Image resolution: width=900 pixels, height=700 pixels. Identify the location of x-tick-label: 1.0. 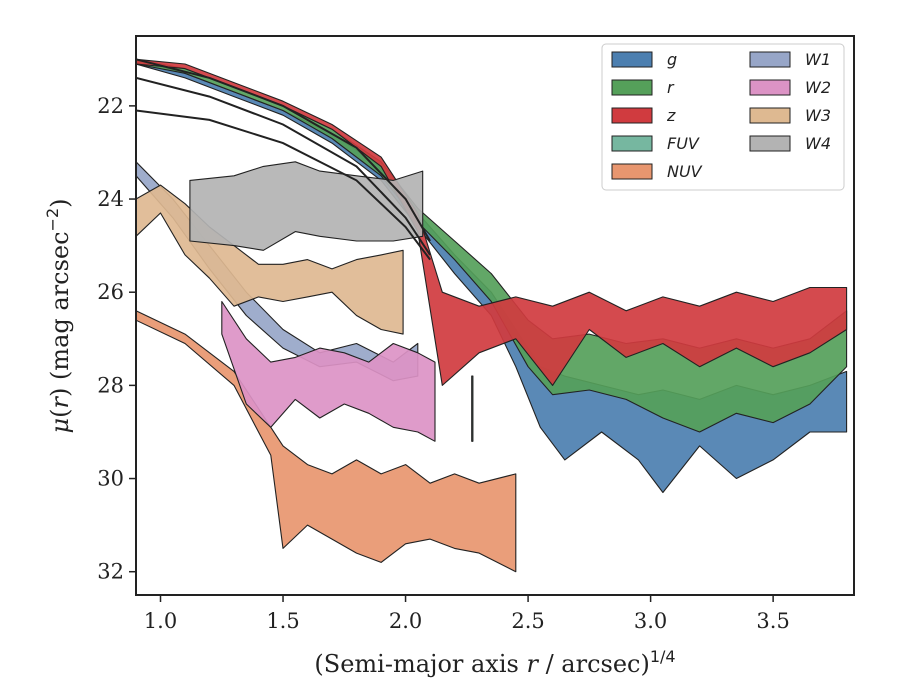
(160, 621).